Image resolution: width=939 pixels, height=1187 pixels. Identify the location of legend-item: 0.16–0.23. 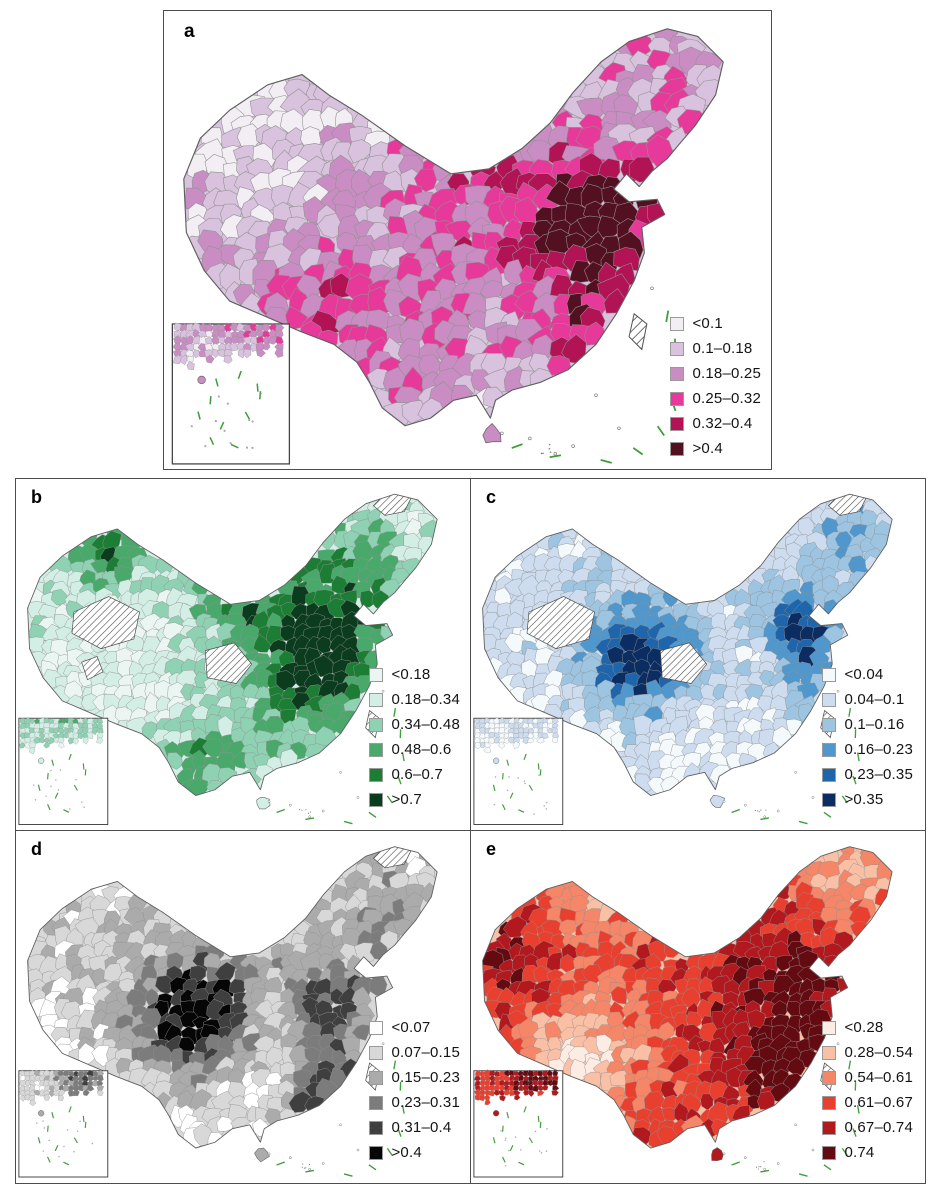
(867, 749).